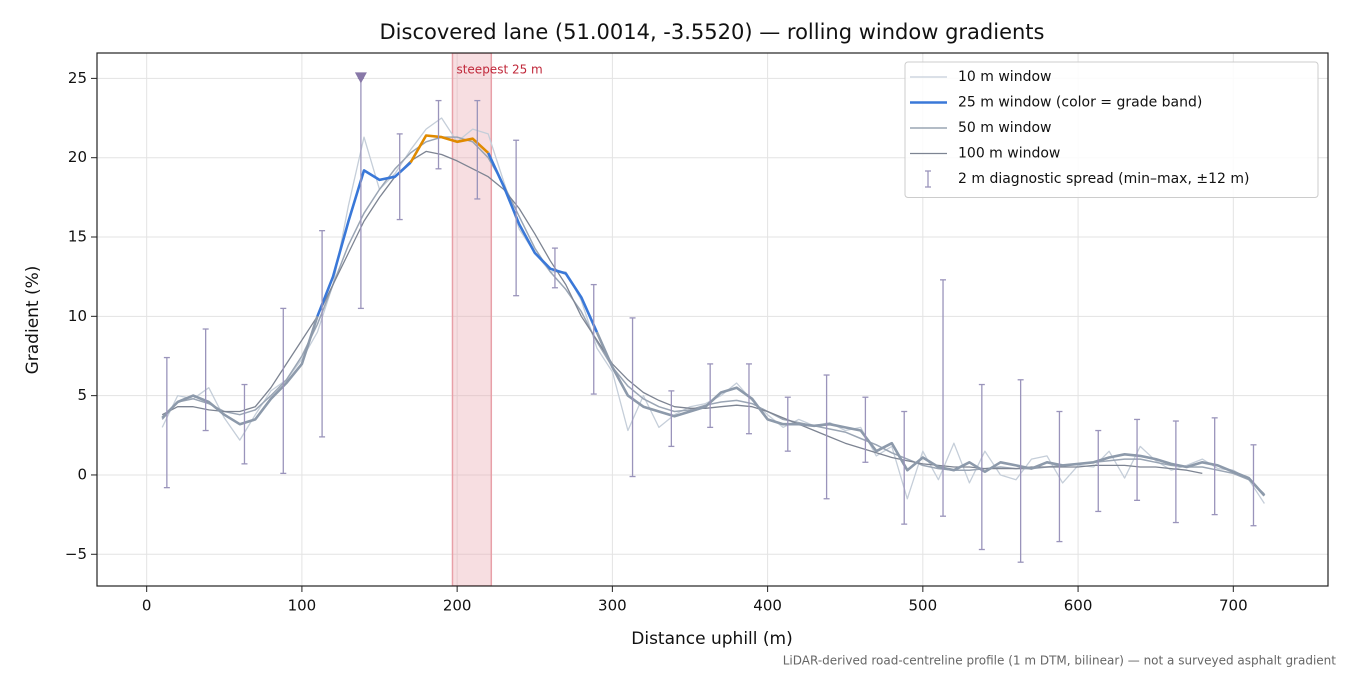 The width and height of the screenshot is (1350, 675). What do you see at coordinates (33, 320) in the screenshot?
I see `y-axis-label: Gradient (%)` at bounding box center [33, 320].